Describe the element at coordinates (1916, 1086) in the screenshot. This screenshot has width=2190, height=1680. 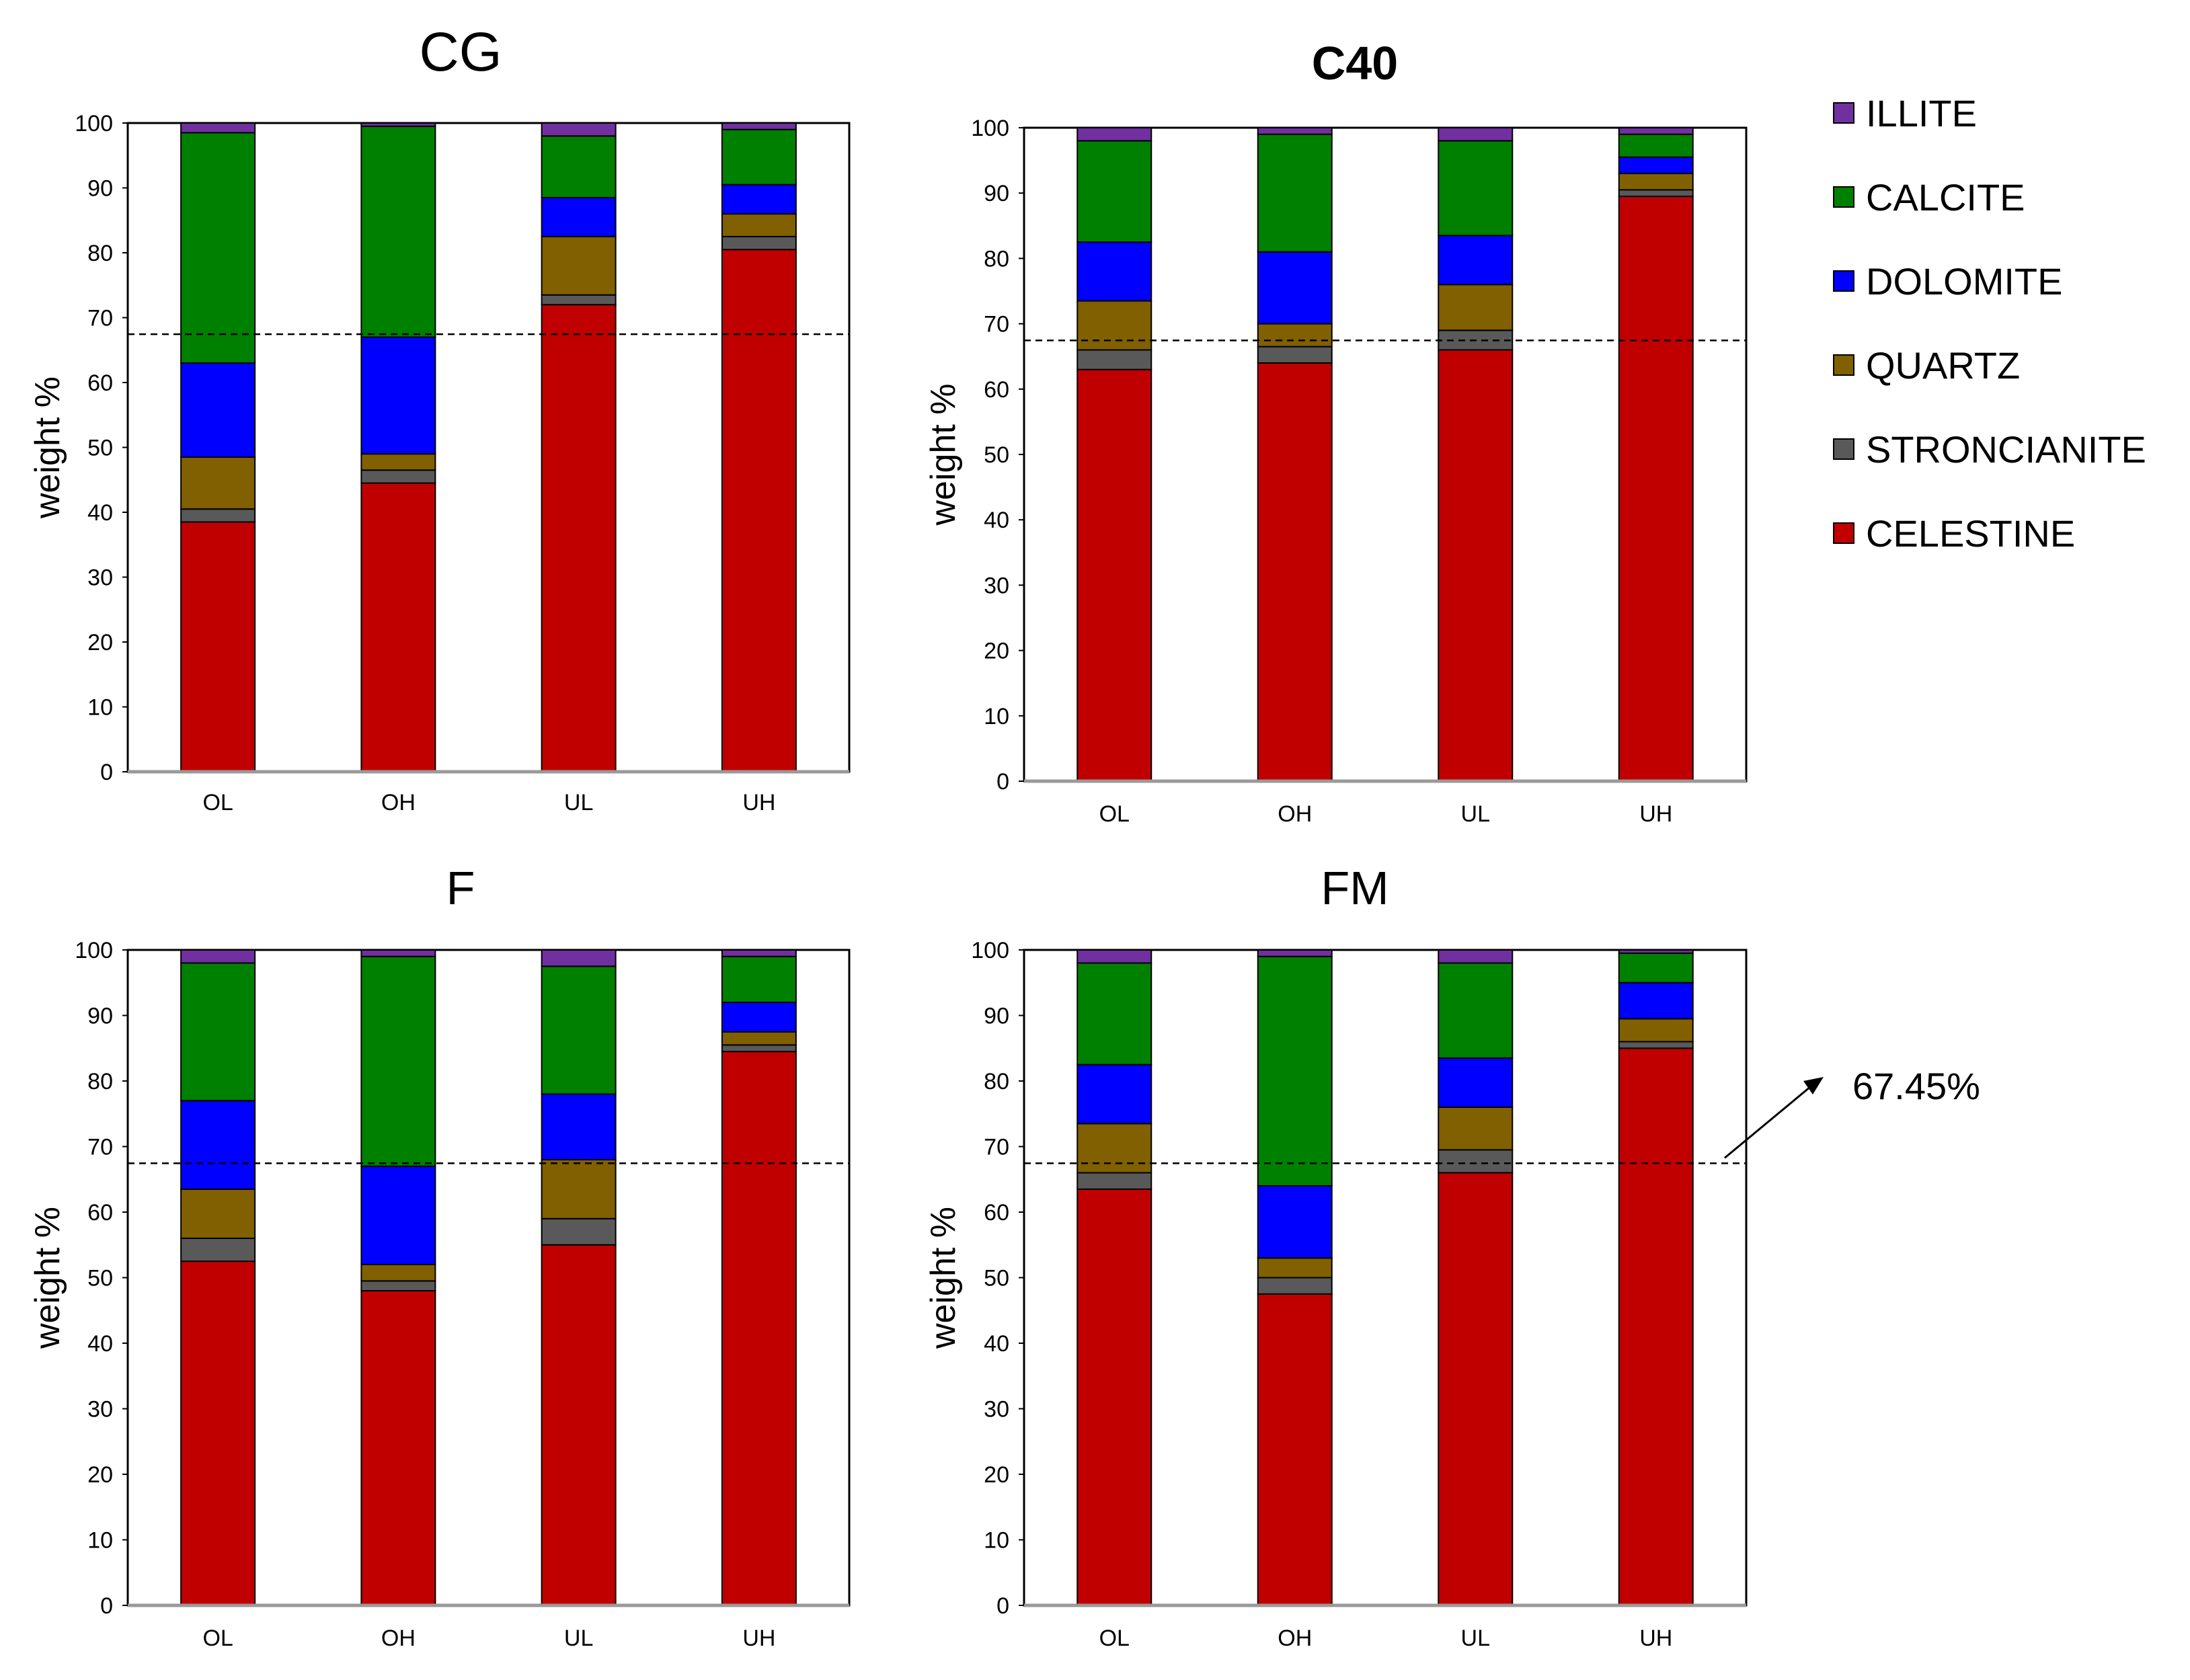
I see `reference-value-label: 67.45%` at that location.